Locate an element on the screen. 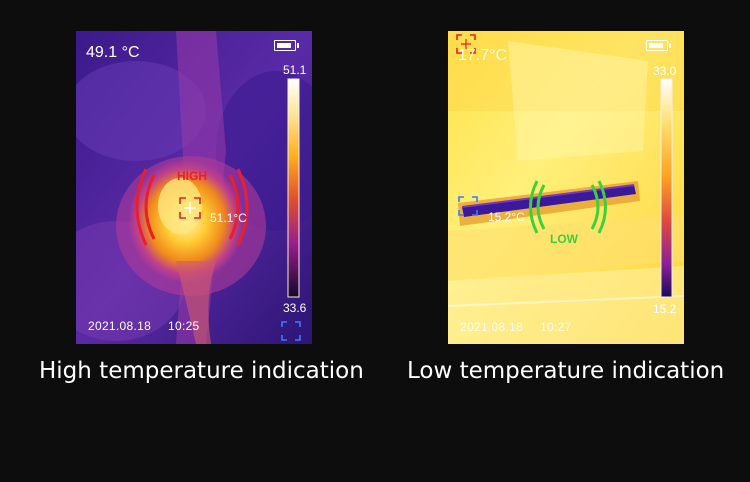 This screenshot has width=750, height=482. scale-min-value: 15.2 is located at coordinates (665, 309).